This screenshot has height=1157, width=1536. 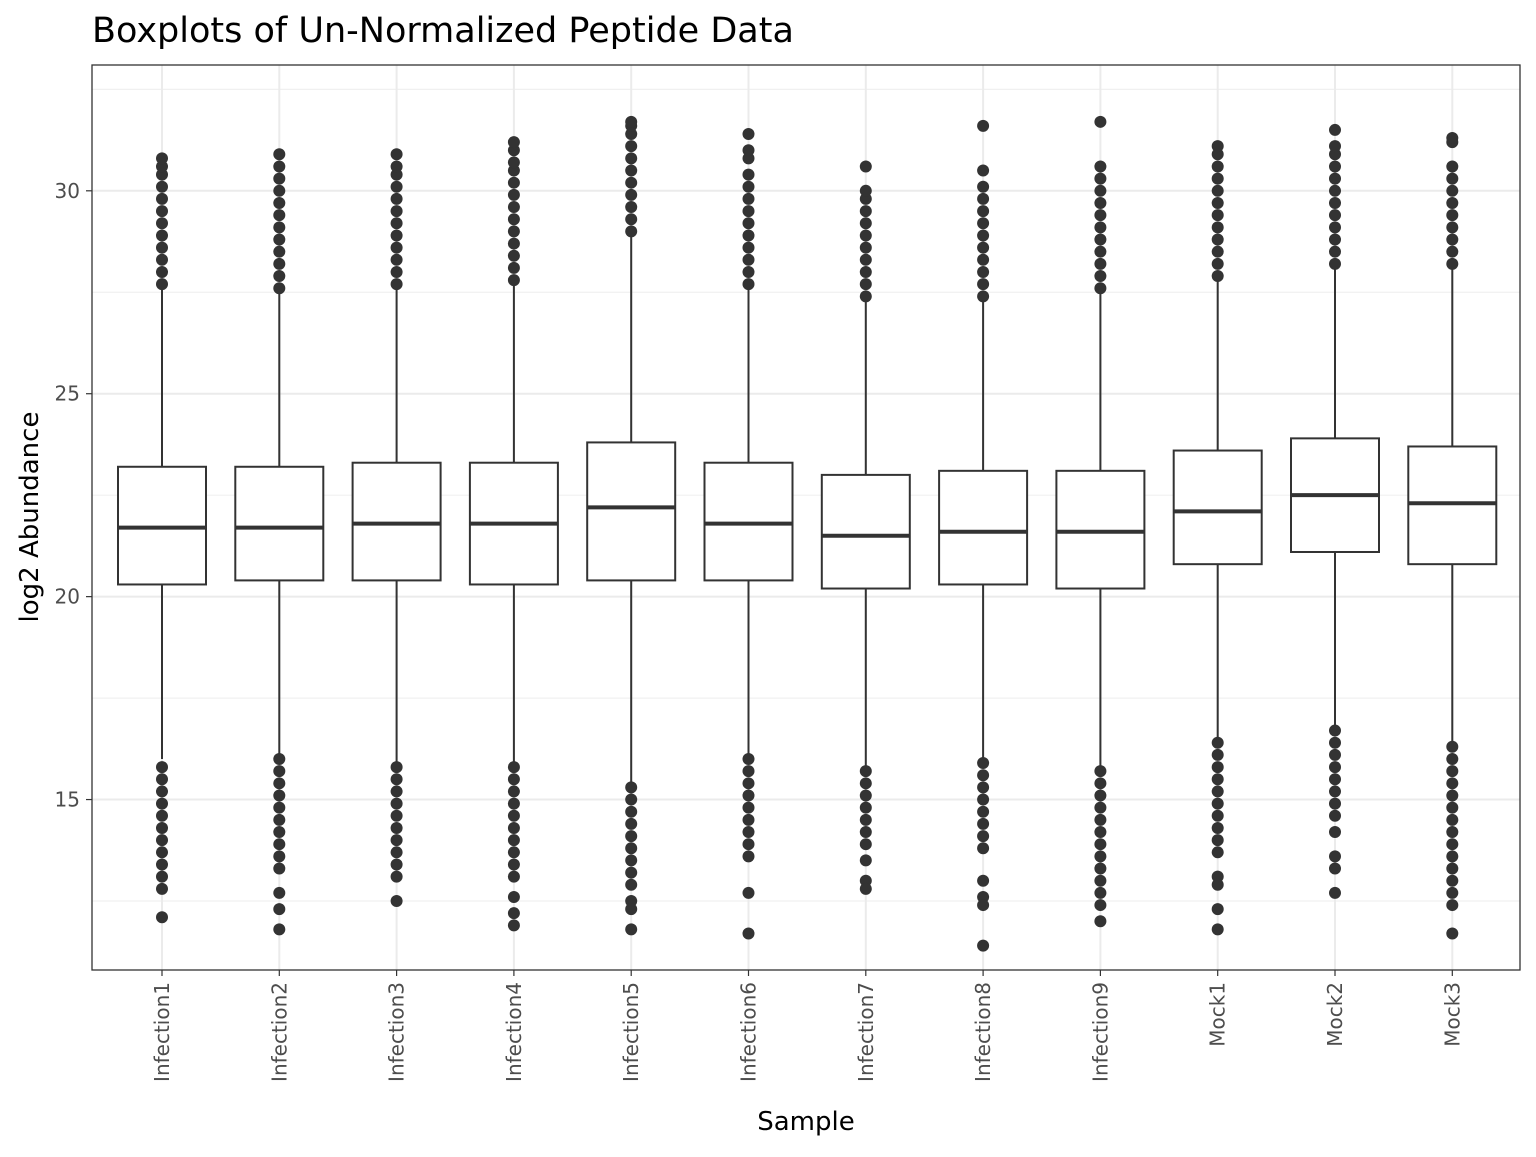 What do you see at coordinates (1100, 1032) in the screenshot?
I see `x-tick-label: Infection9` at bounding box center [1100, 1032].